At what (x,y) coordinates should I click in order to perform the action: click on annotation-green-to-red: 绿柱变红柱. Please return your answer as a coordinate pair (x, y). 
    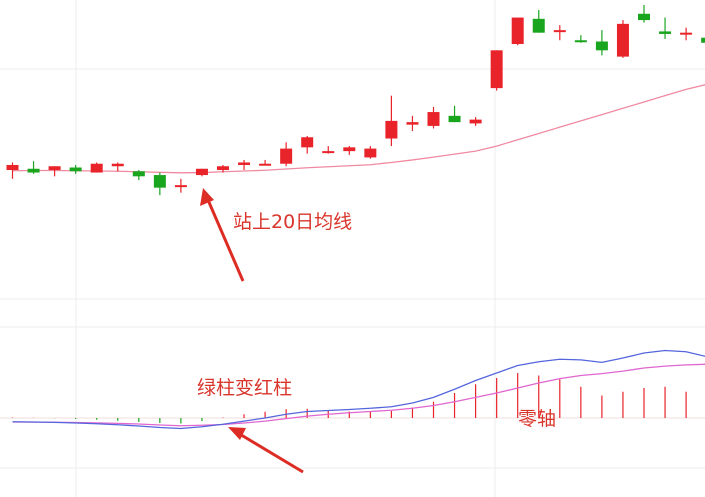
    Looking at the image, I should click on (250, 425).